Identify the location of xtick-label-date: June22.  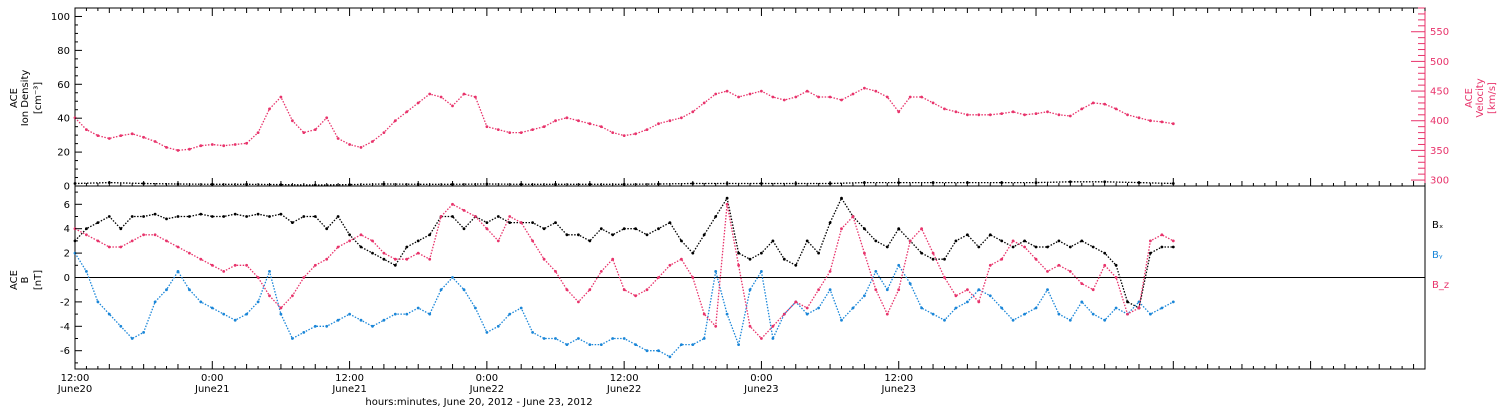
(624, 389).